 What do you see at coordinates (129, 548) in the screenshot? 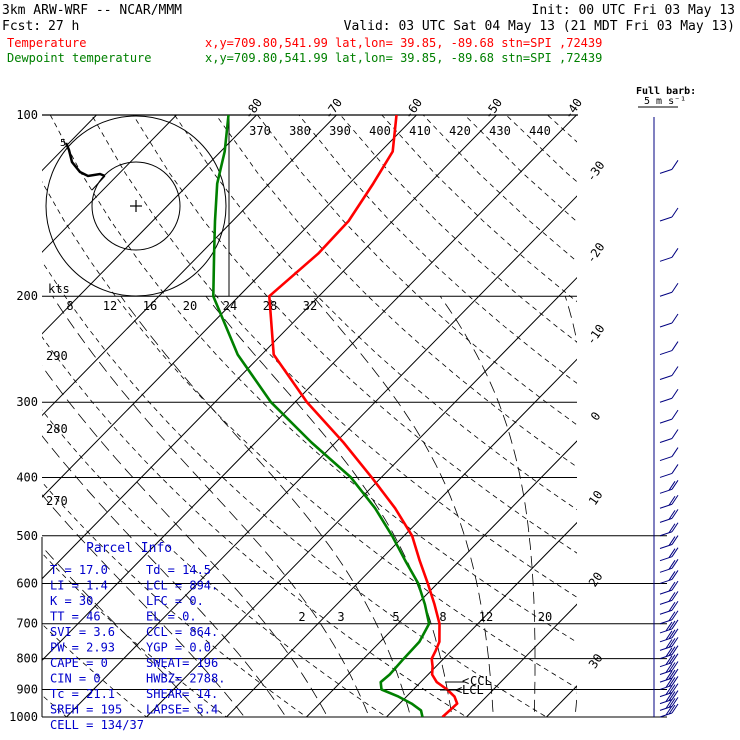
I see `parcel-info-title: Parcel Info` at bounding box center [129, 548].